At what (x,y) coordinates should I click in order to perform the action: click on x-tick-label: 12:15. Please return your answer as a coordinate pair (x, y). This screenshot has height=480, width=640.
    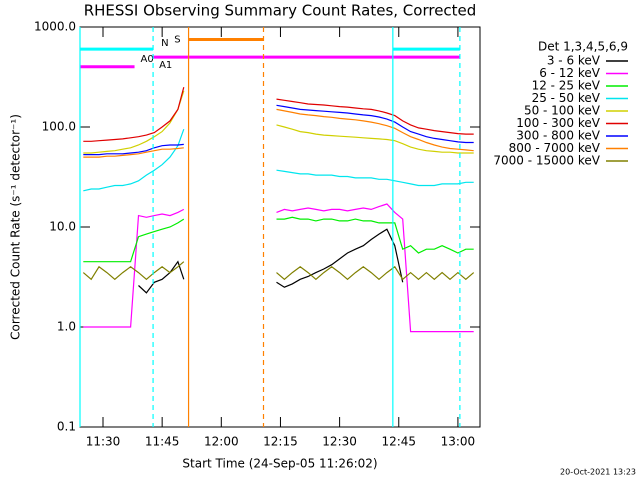
    Looking at the image, I should click on (280, 442).